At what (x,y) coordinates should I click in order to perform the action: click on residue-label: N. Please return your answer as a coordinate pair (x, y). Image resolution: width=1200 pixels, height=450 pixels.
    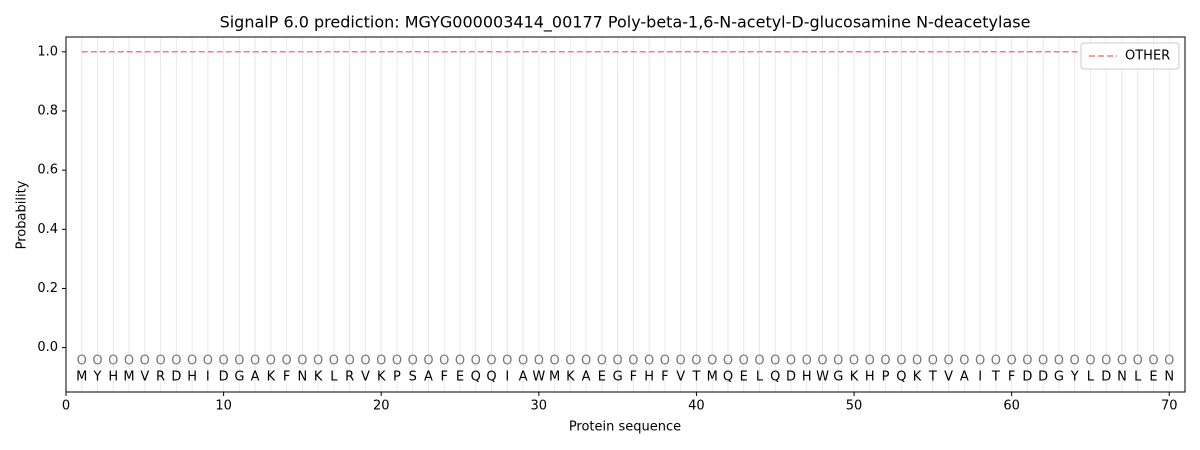
    Looking at the image, I should click on (1169, 377).